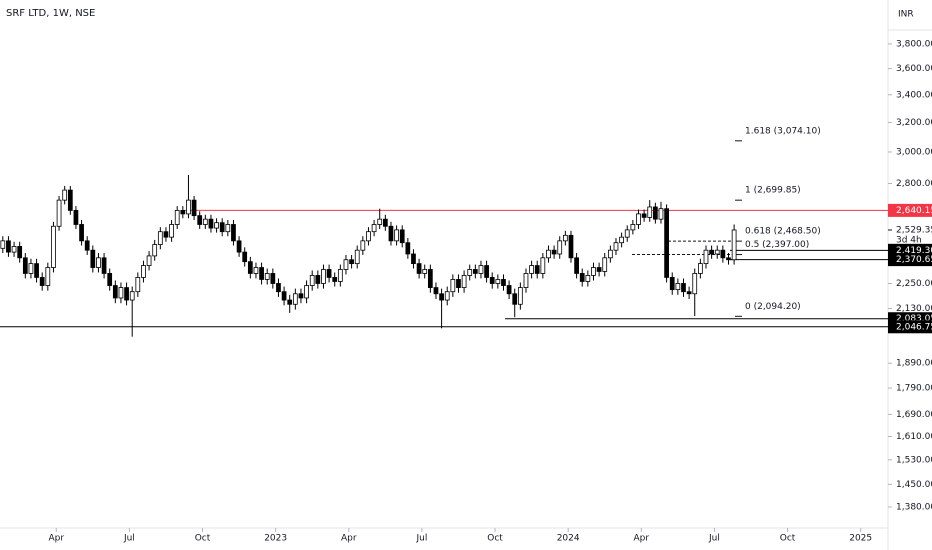  What do you see at coordinates (914, 211) in the screenshot?
I see `price-label: 2,640.15` at bounding box center [914, 211].